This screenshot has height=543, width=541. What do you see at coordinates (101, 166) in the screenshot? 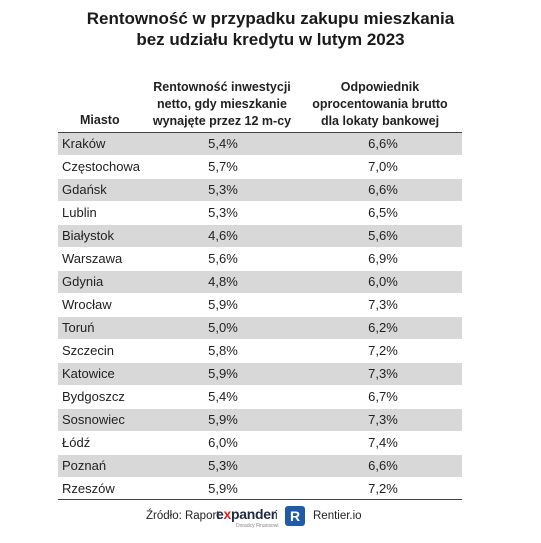
I see `cell-city: Częstochowa` at bounding box center [101, 166].